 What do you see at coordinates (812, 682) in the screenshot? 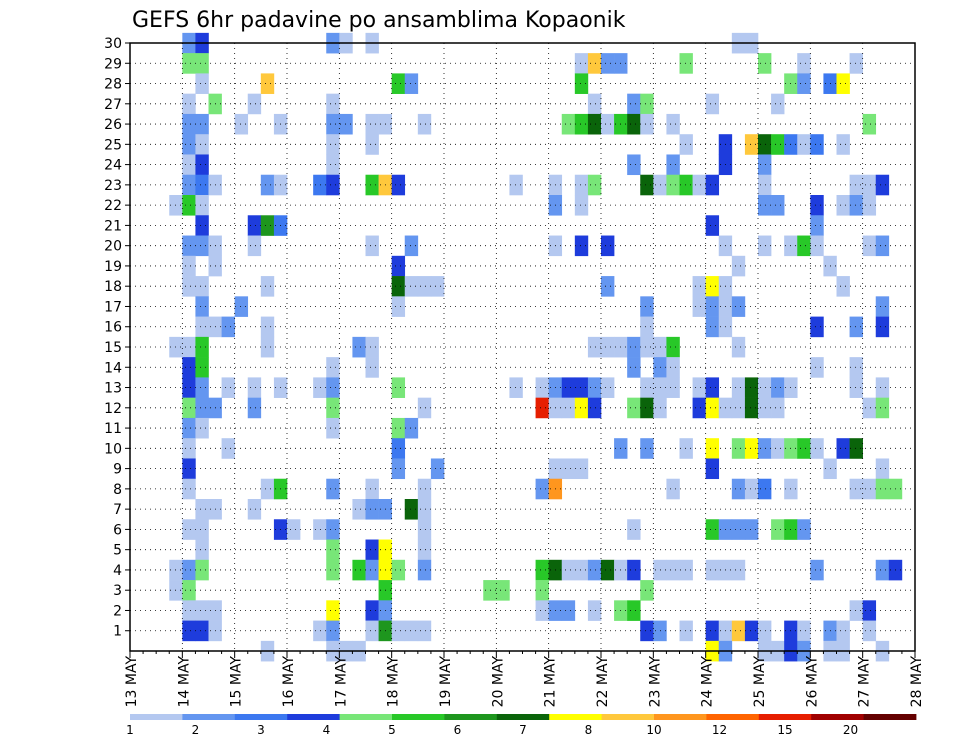
I see `x-tick-label: 26 MAY` at bounding box center [812, 682].